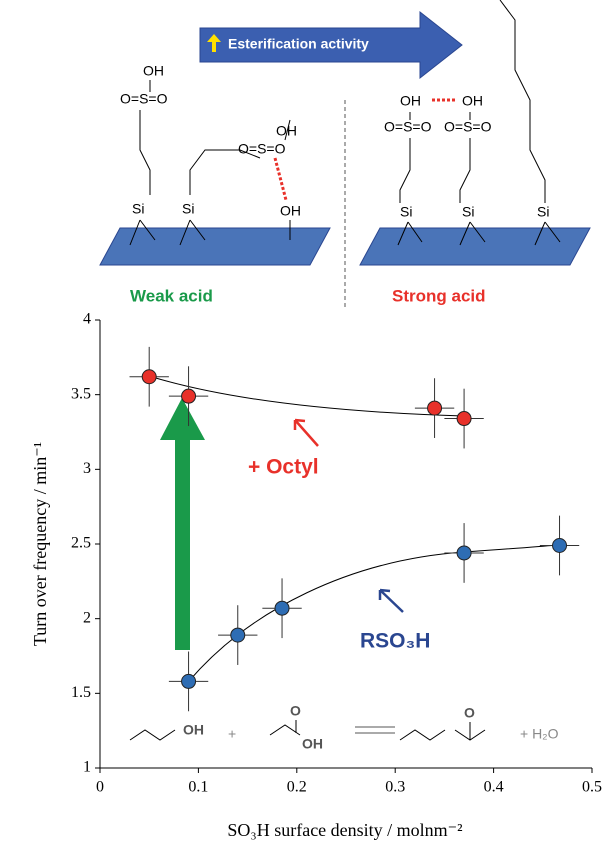  What do you see at coordinates (232, 734) in the screenshot?
I see `reaction-text: +` at bounding box center [232, 734].